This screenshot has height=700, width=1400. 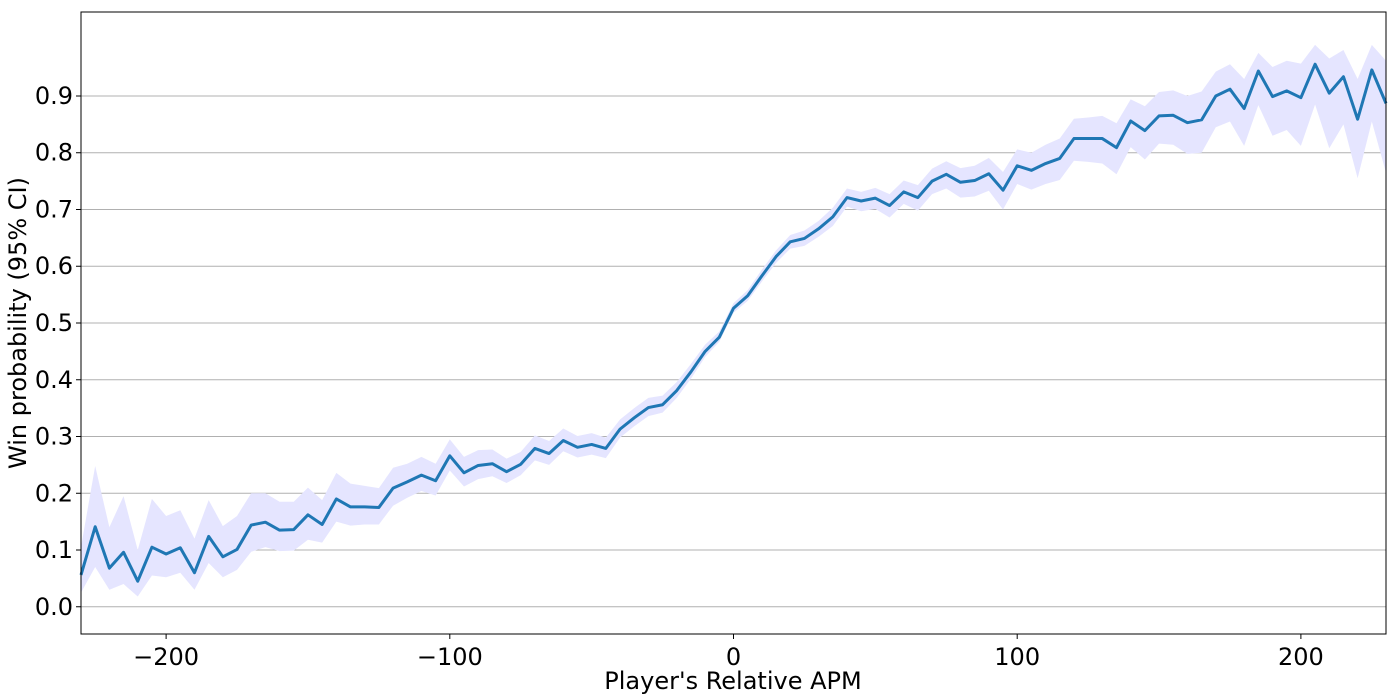 What do you see at coordinates (54, 323) in the screenshot?
I see `y-tick-label: 0.5` at bounding box center [54, 323].